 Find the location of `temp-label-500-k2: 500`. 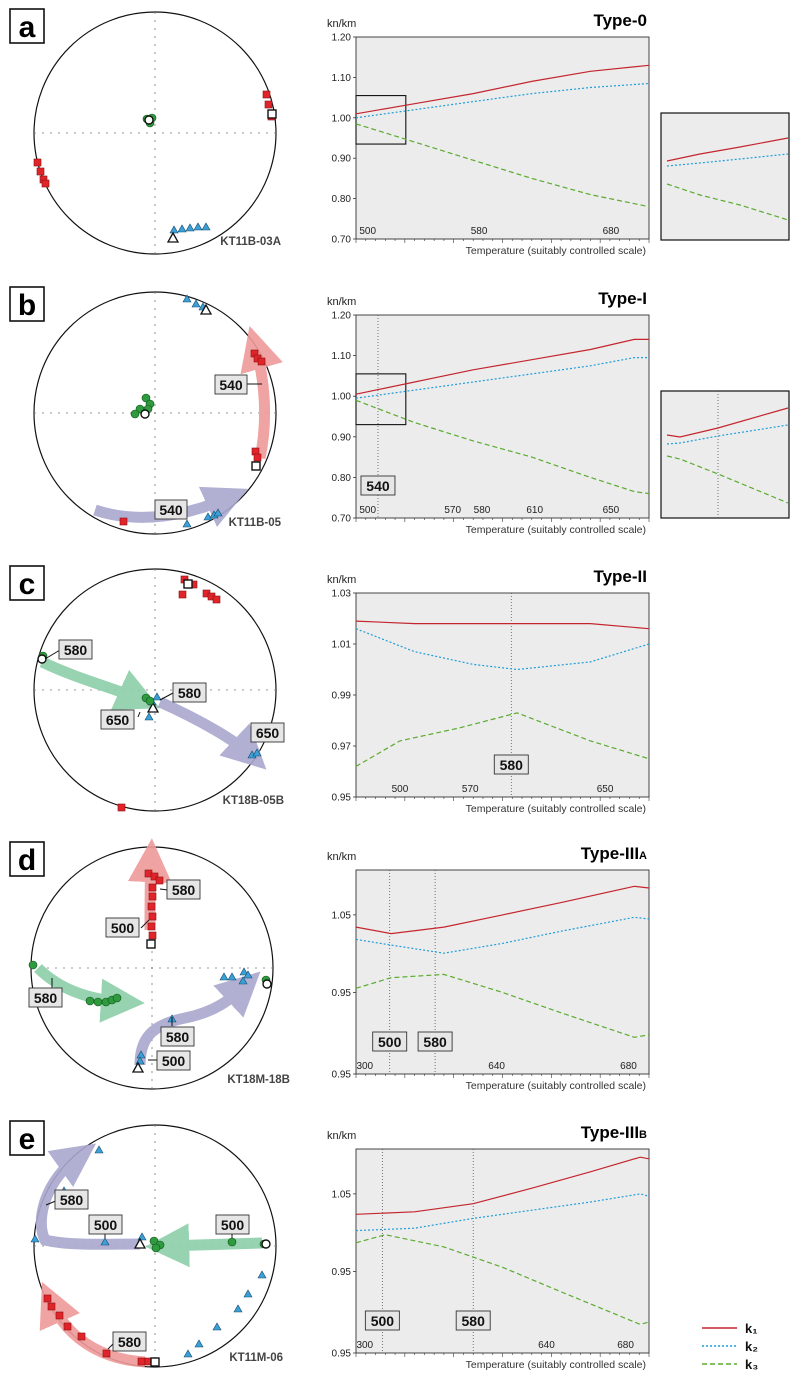

temp-label-500-k2: 500 is located at coordinates (173, 1060).